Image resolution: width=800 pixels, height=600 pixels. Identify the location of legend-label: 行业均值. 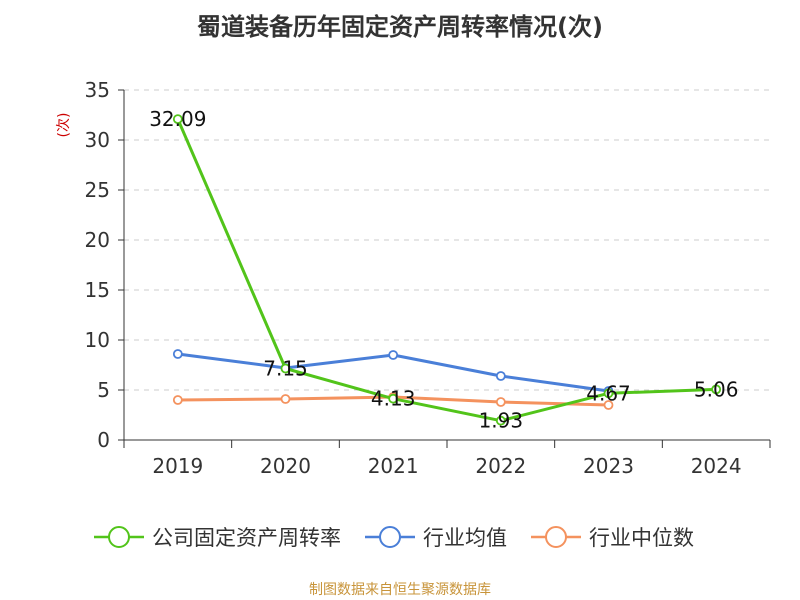
(465, 538).